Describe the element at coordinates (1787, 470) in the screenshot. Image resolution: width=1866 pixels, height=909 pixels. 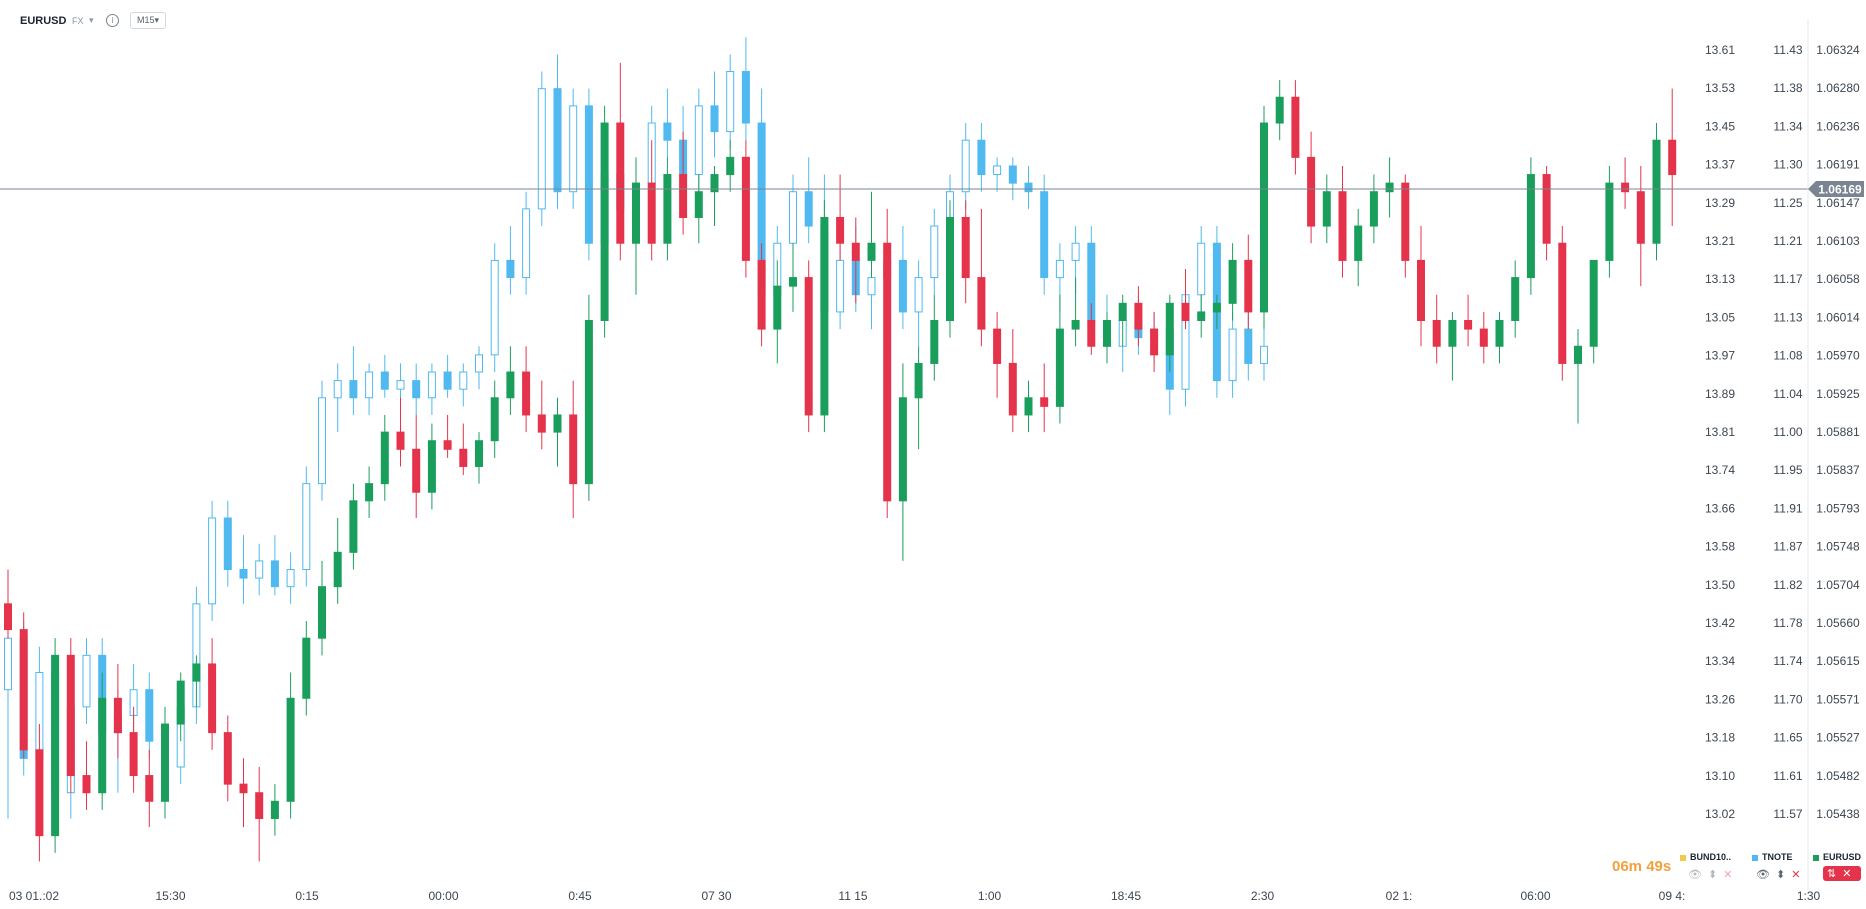
I see `tnote-tick-label: 11.95` at that location.